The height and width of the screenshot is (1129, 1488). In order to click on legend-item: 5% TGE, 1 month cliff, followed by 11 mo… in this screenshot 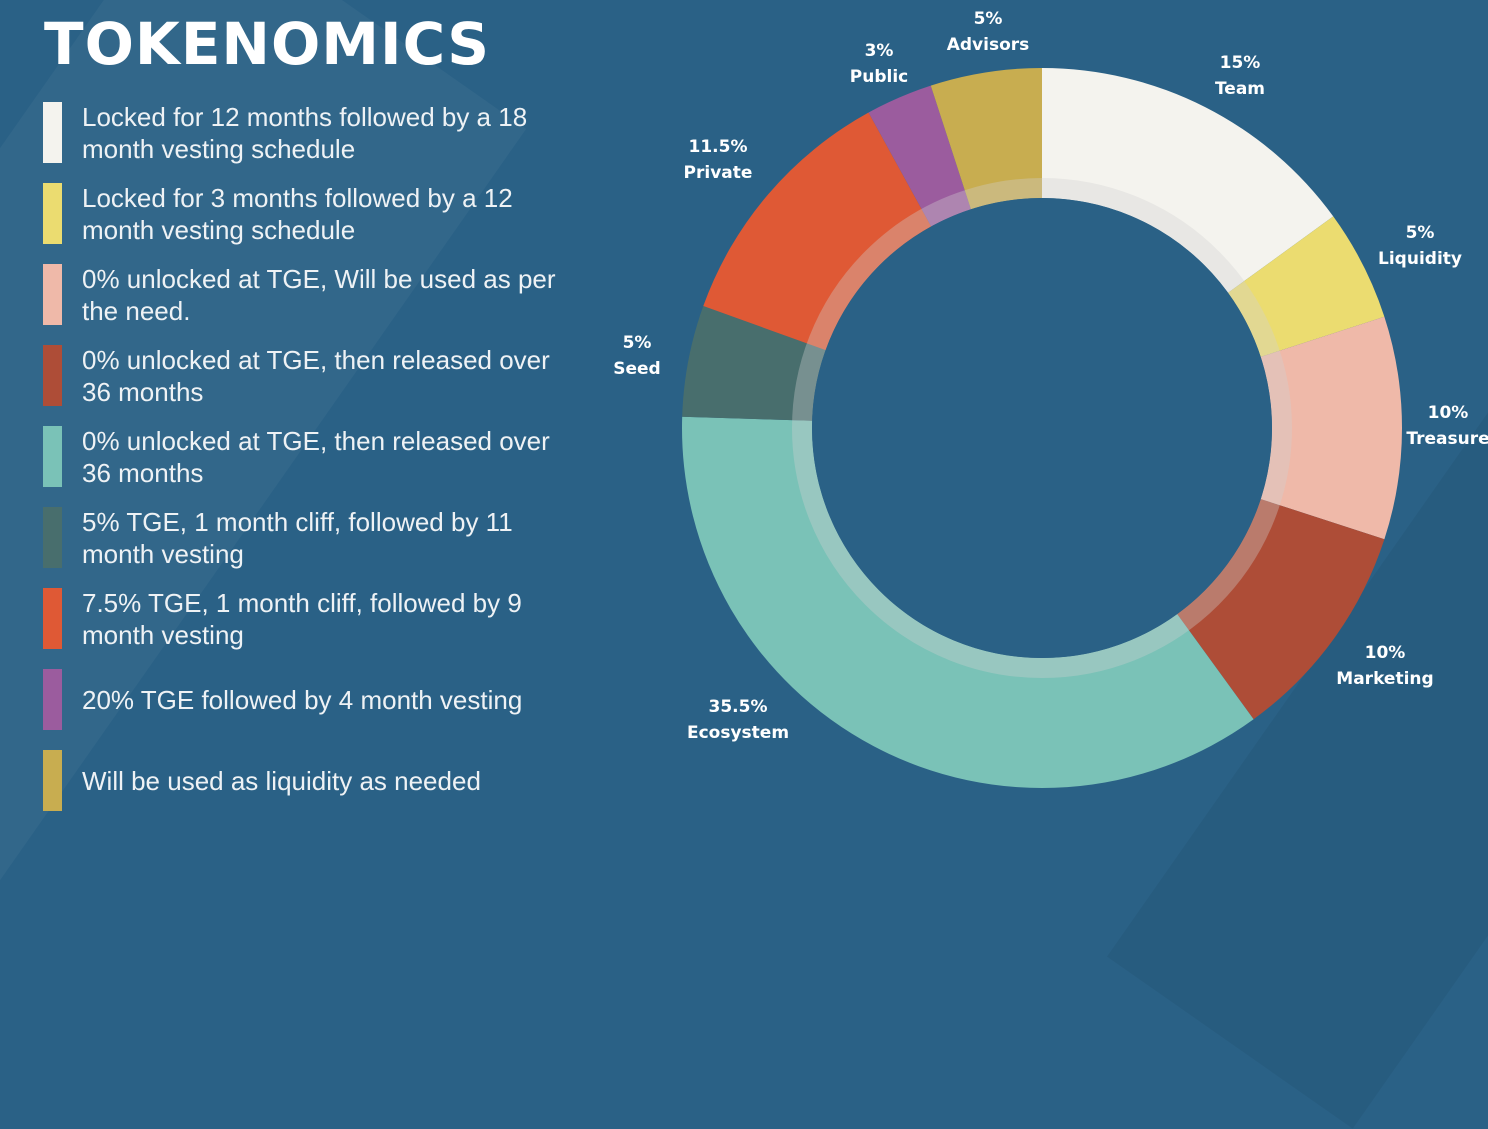, I will do `click(313, 537)`.